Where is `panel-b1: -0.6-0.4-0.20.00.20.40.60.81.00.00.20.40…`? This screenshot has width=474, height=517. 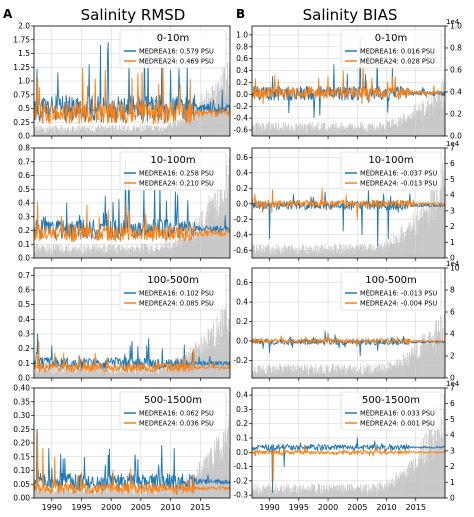
panel-b1: -0.6-0.4-0.20.00.20.40.60.81.00.00.20.40… is located at coordinates (347, 79).